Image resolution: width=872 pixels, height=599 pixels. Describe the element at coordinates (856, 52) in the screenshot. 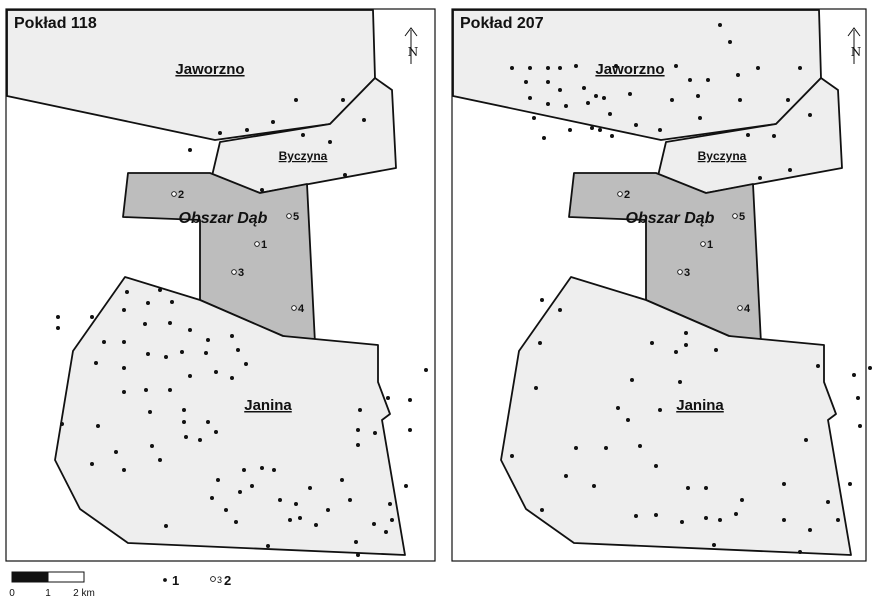

I see `north-arrow-letter: N` at that location.